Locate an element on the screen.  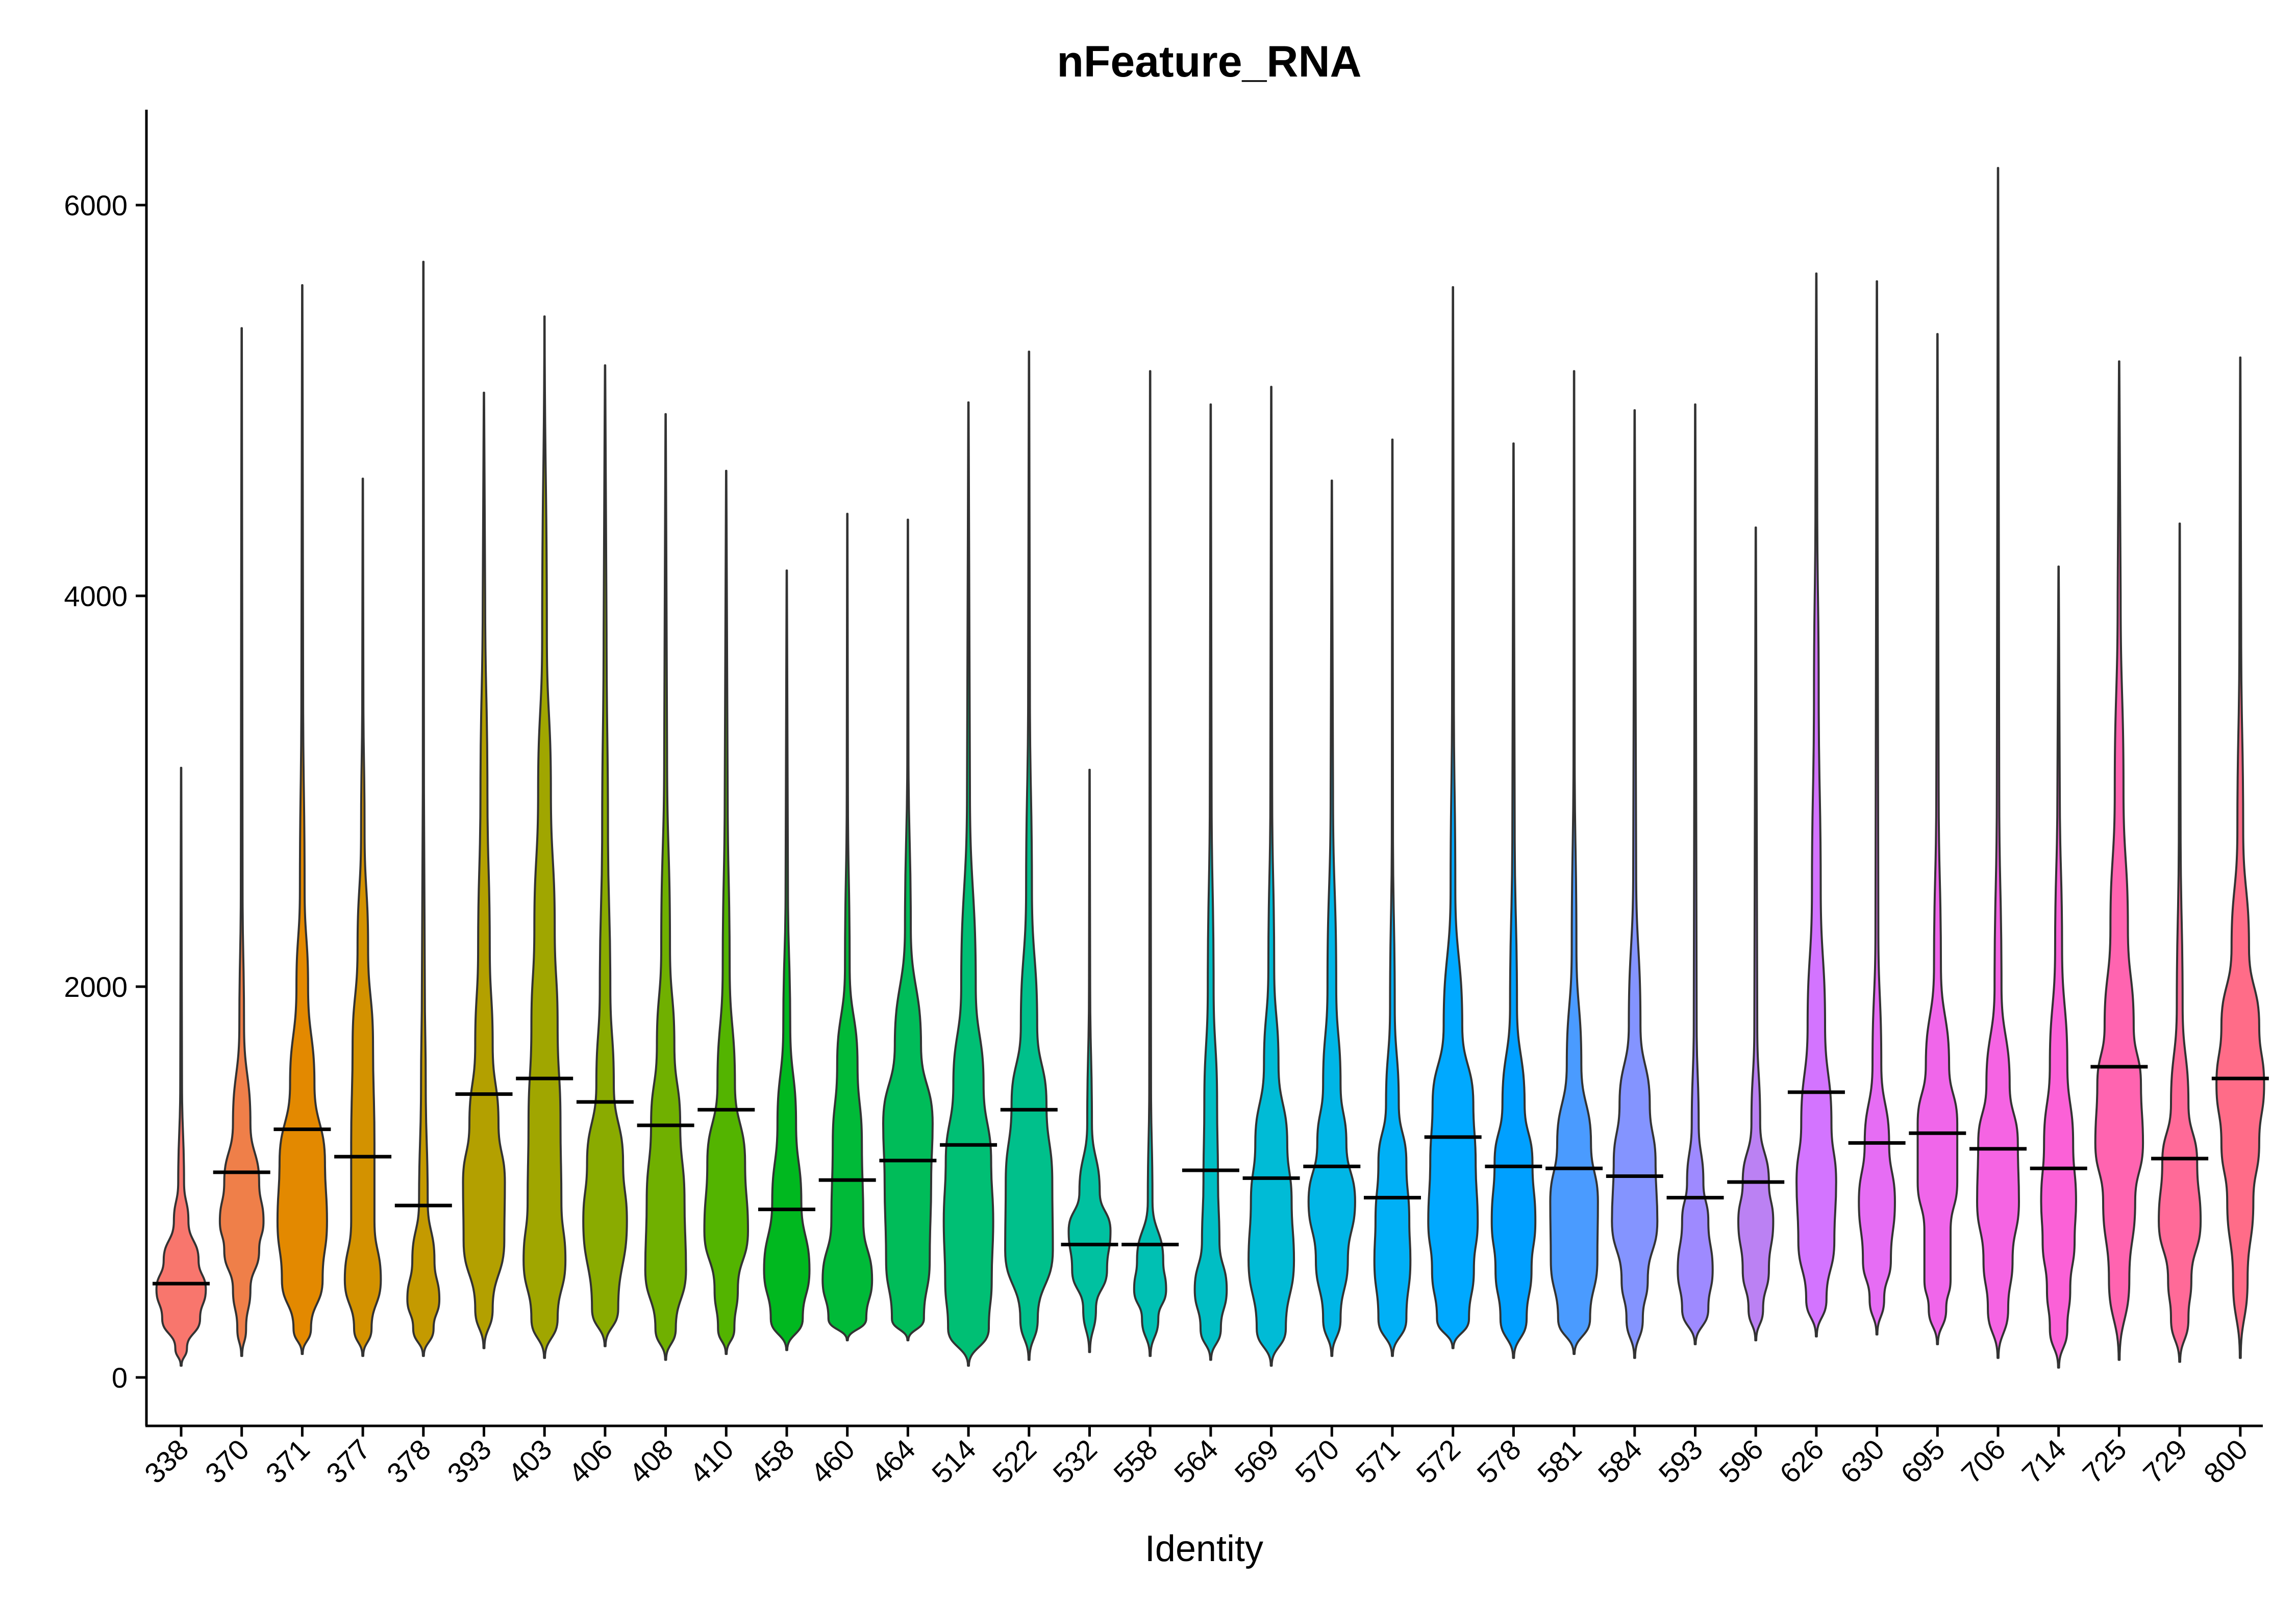
x-tick-label-338: 338 is located at coordinates (166, 1461).